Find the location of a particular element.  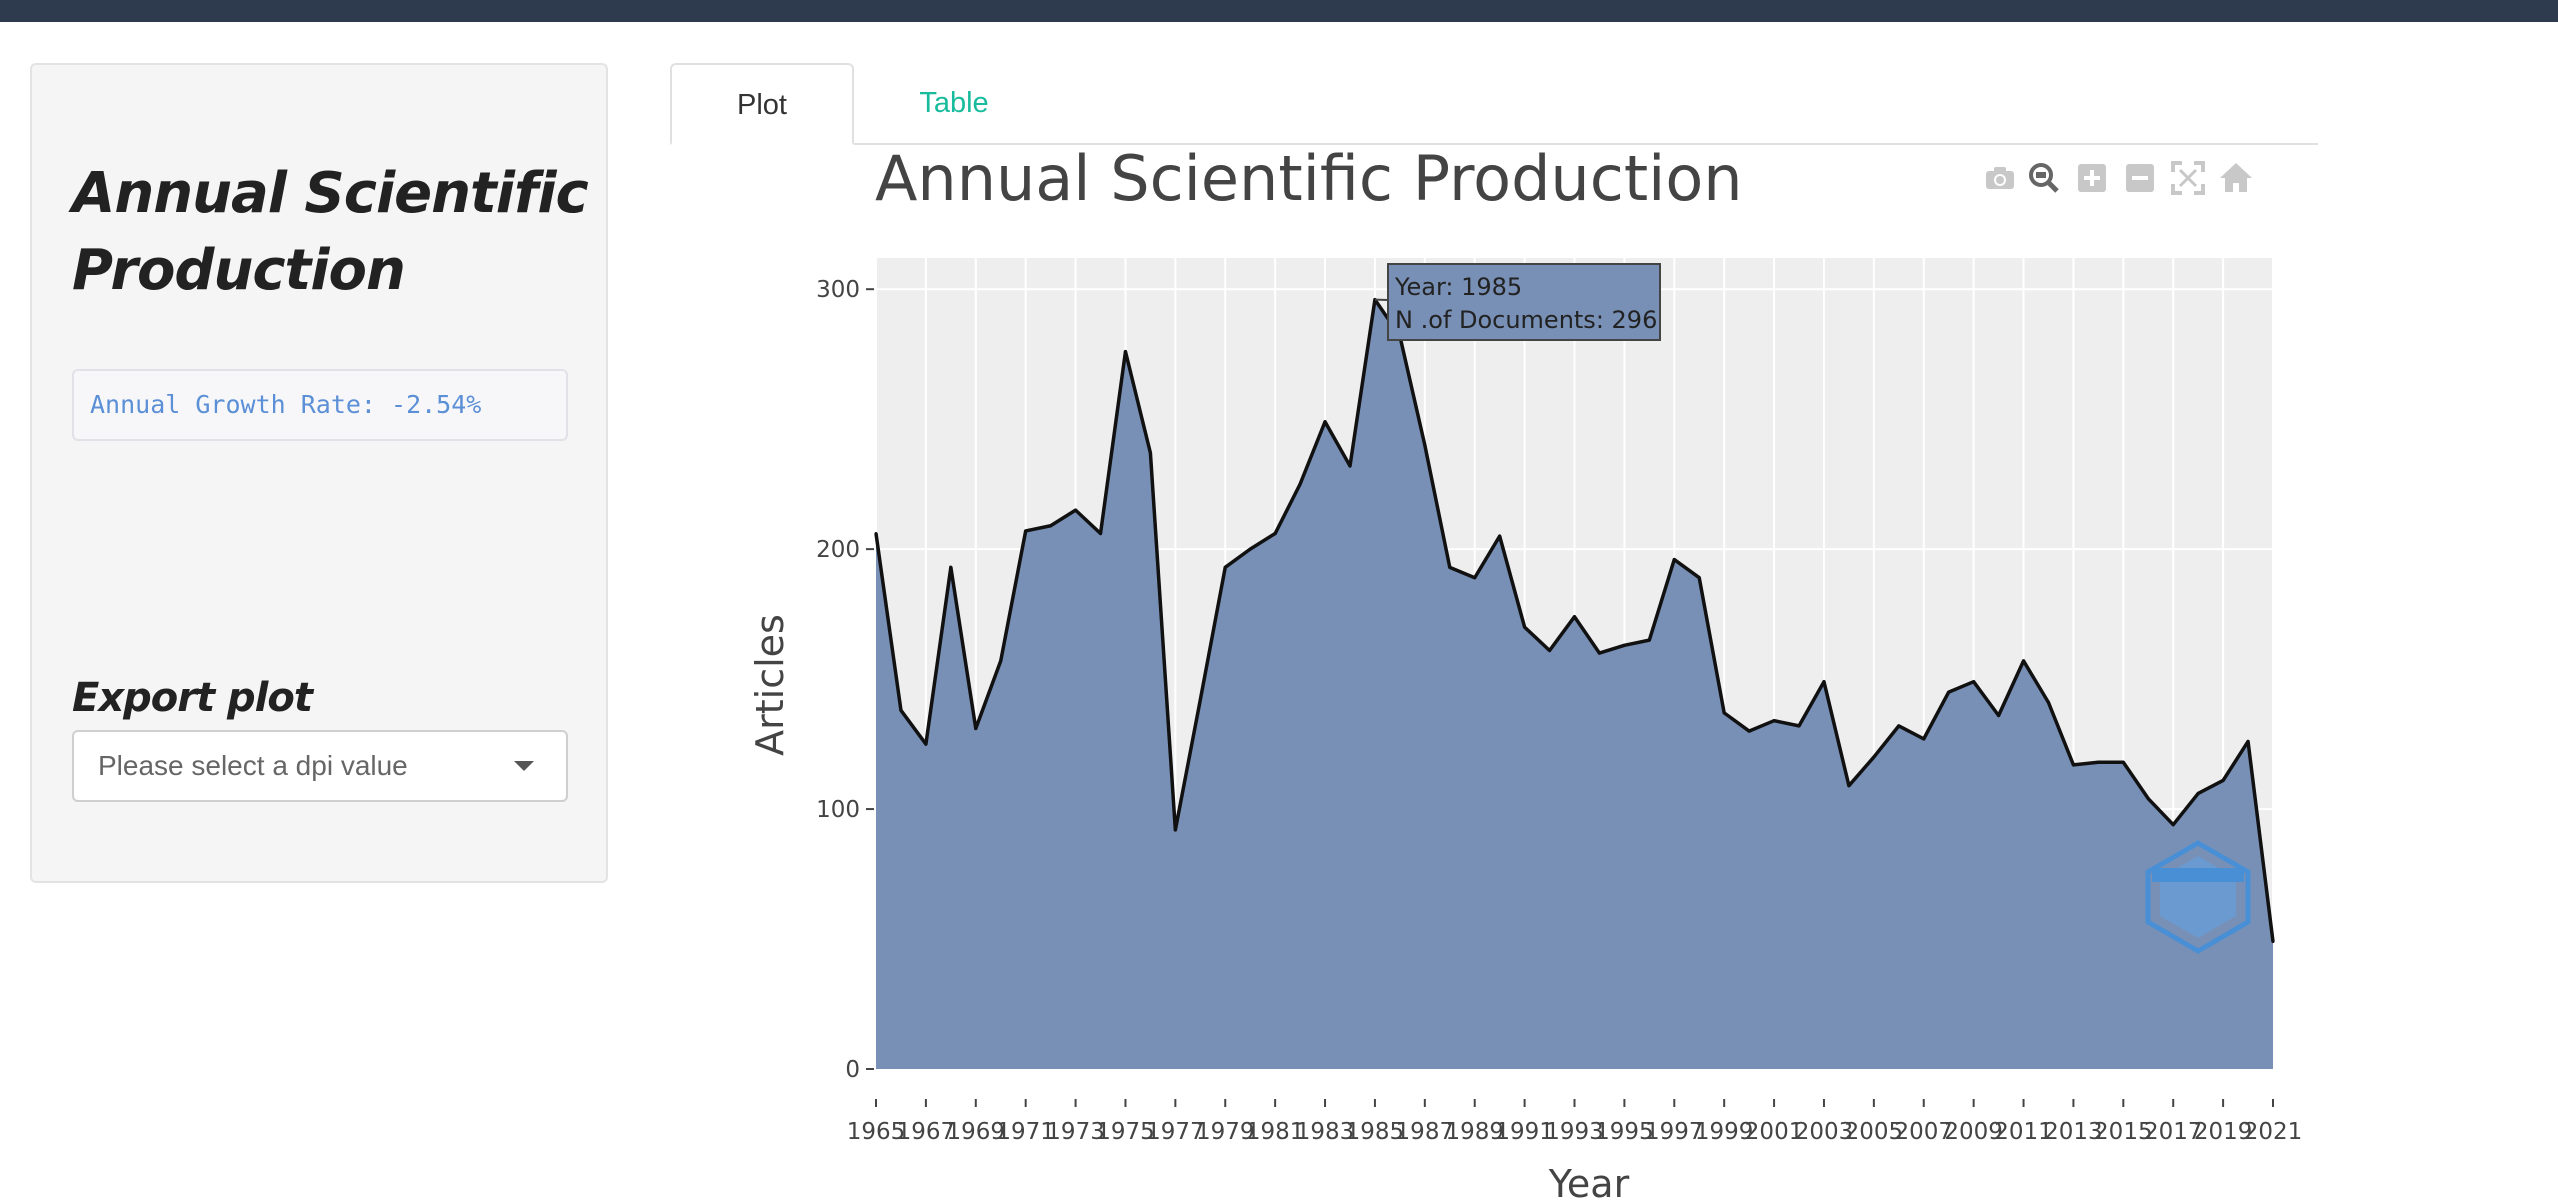

dpi-select-placeholder: Please select a dpi value is located at coordinates (253, 765).